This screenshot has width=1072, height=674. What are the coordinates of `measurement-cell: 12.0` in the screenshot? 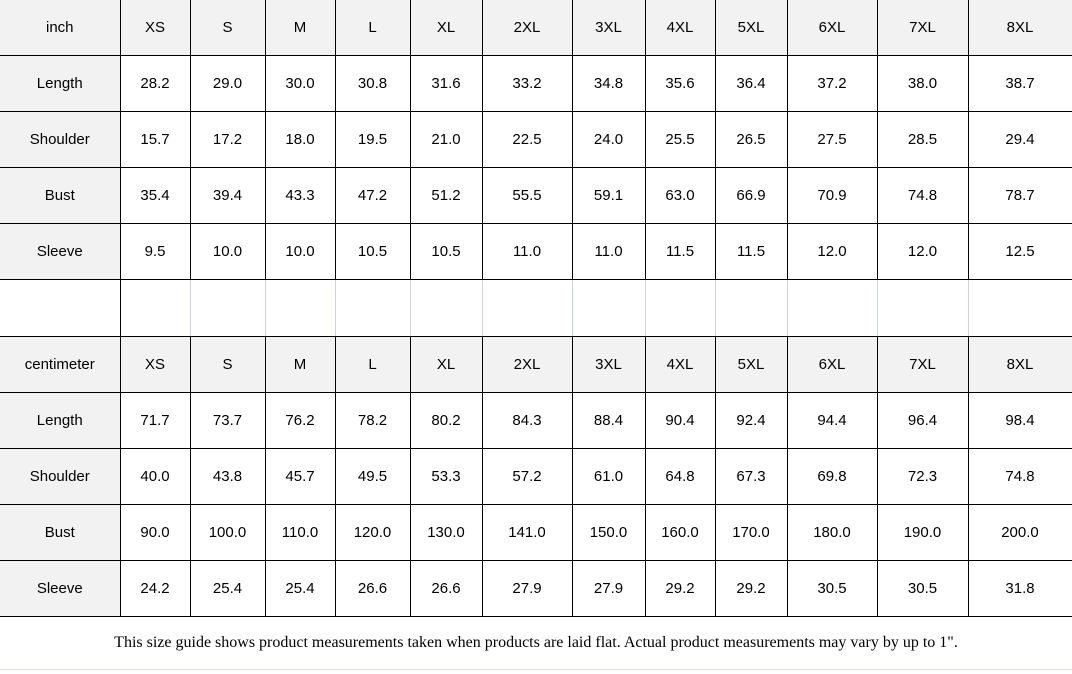 It's located at (832, 251).